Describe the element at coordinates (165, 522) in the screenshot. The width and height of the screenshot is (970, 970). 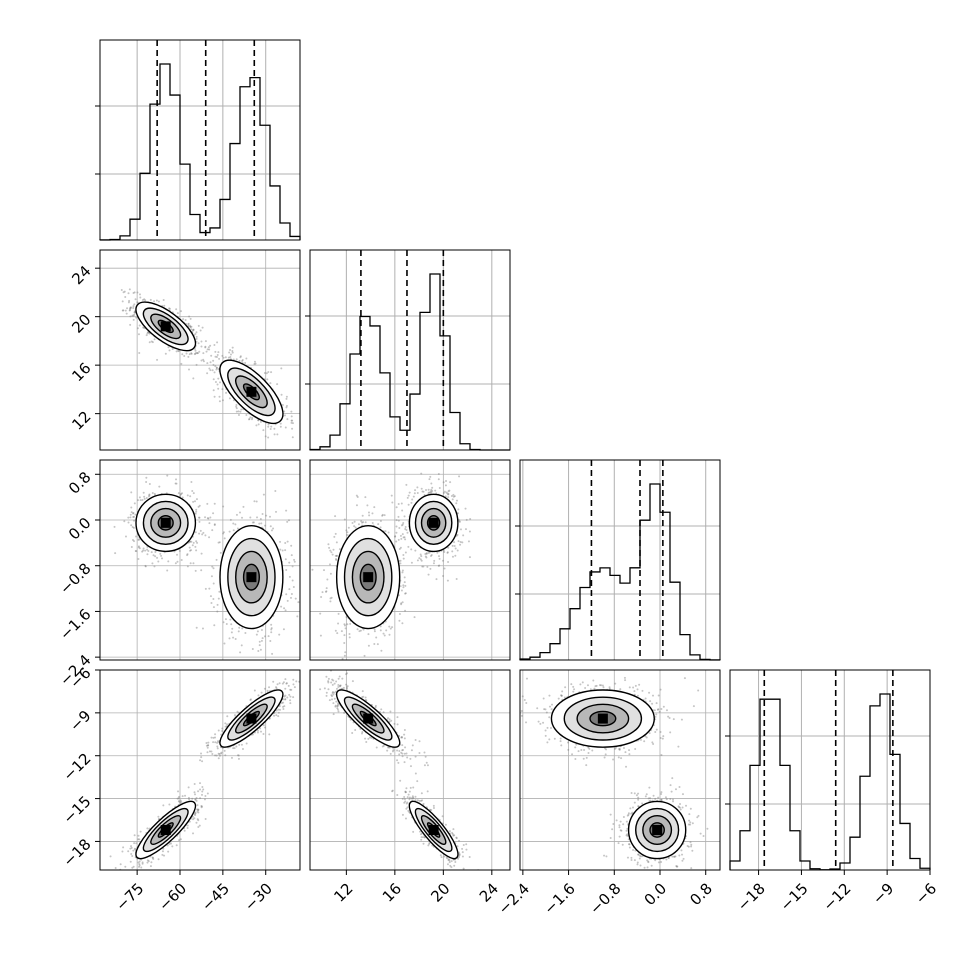
I see `density-peak` at that location.